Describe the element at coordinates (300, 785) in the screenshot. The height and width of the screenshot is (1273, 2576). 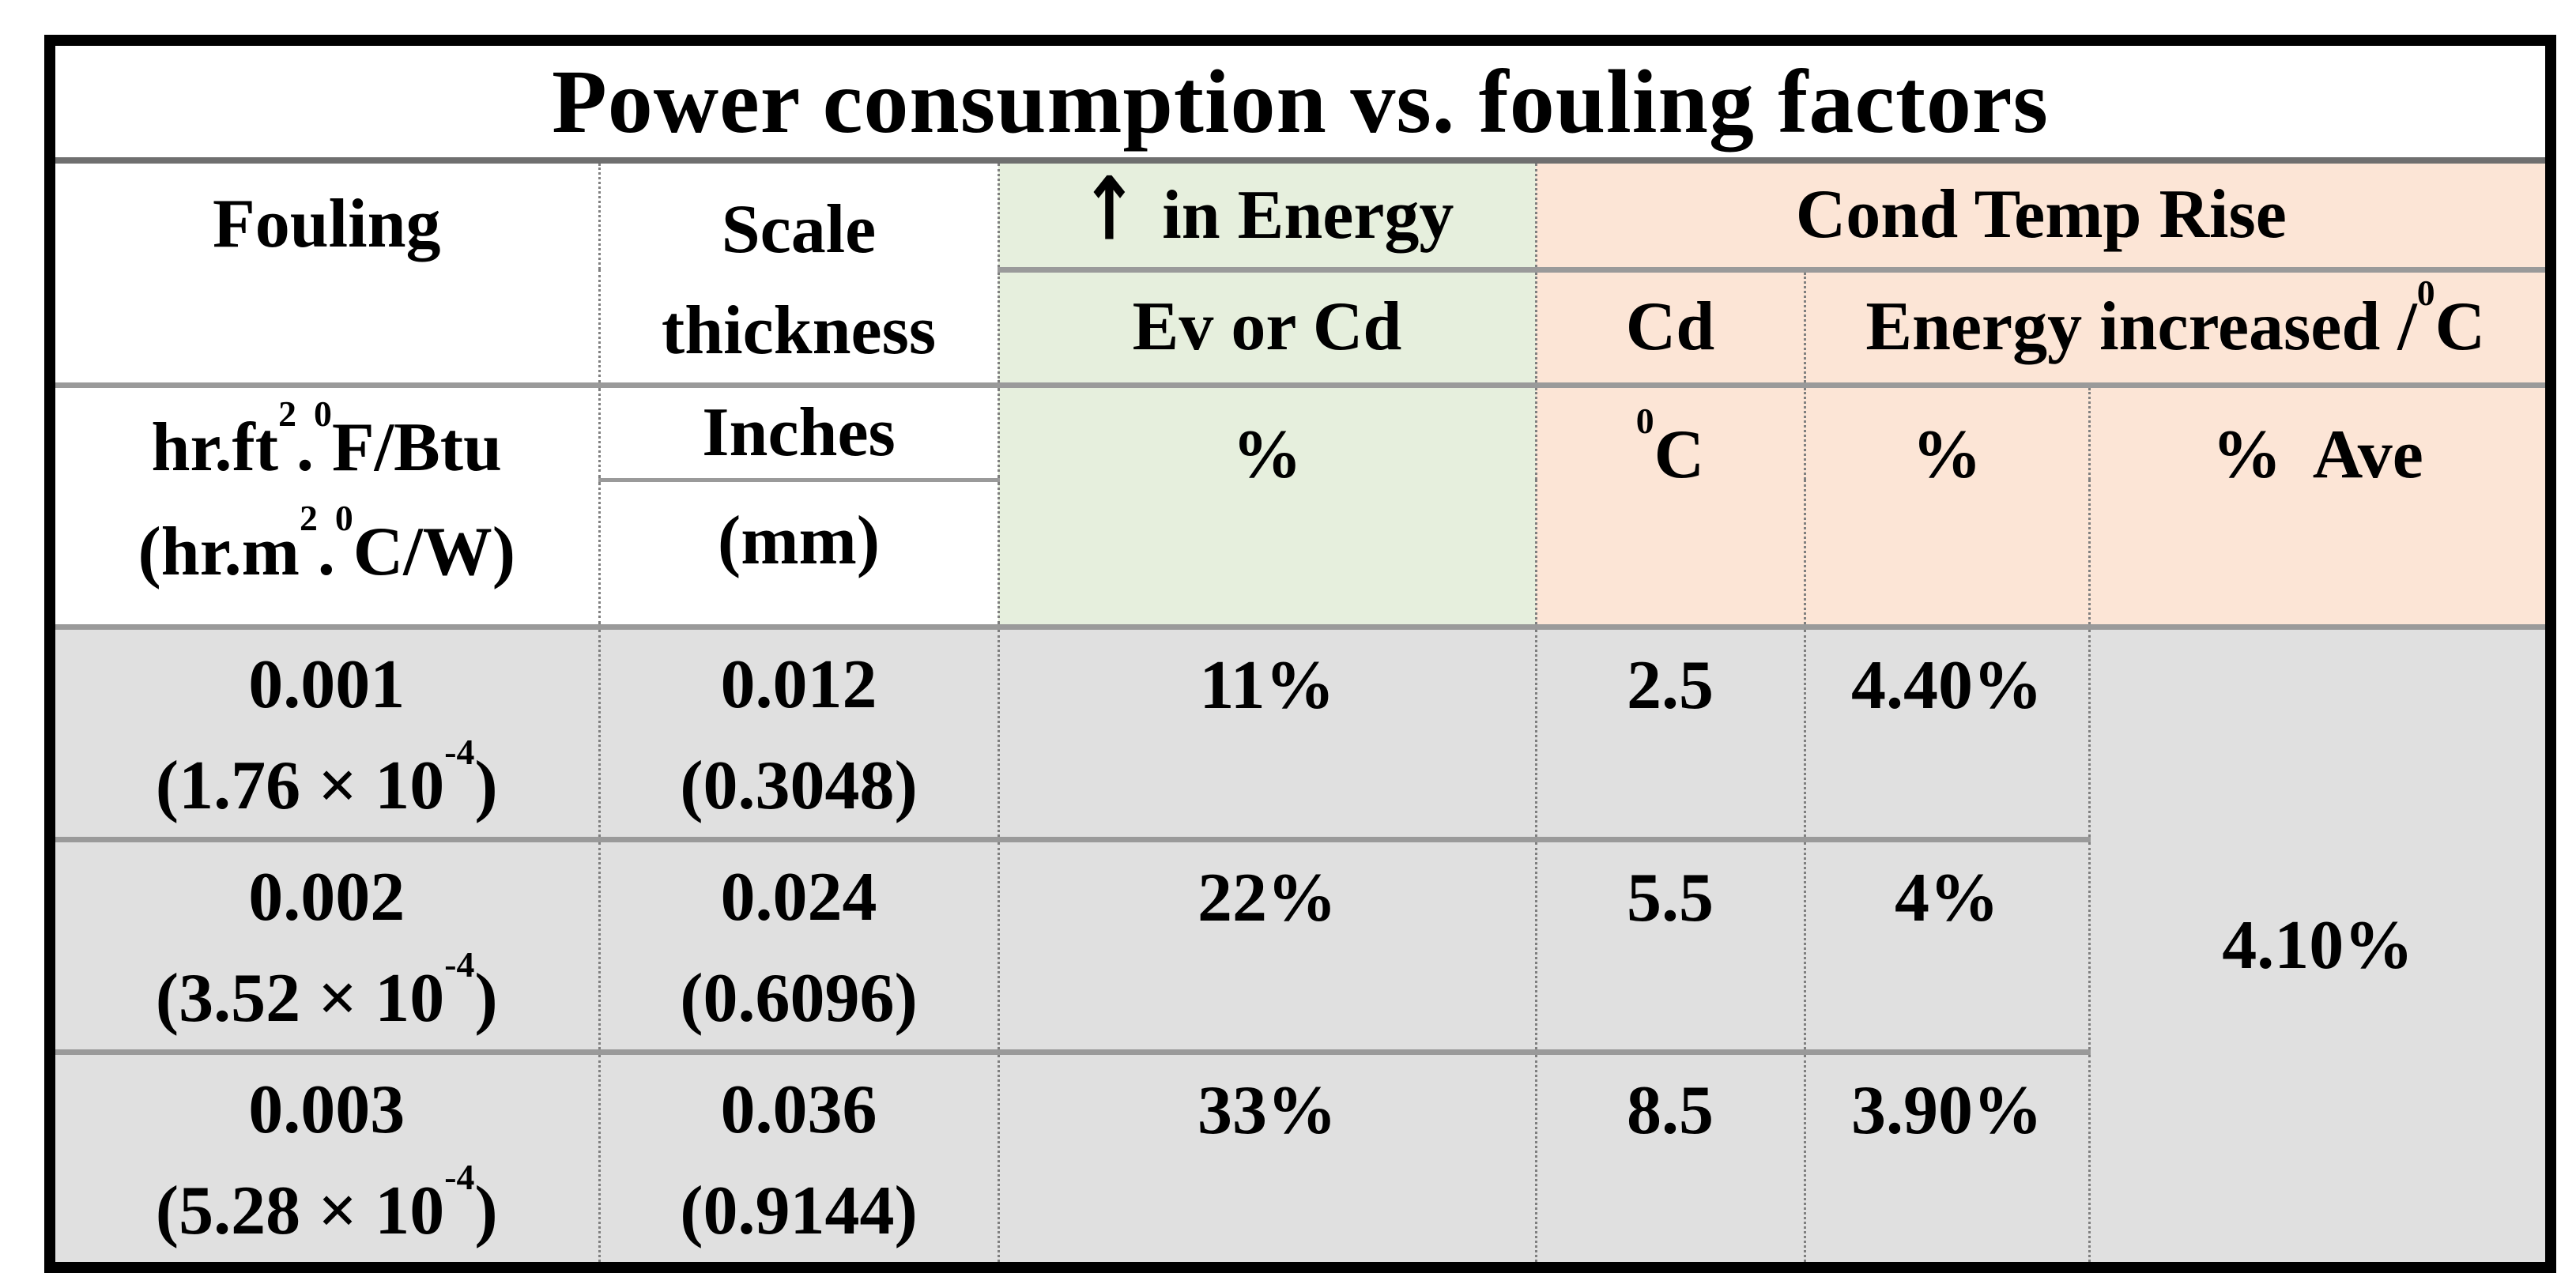
I see `fouling-alt-1-a: (1.76 × 10` at that location.